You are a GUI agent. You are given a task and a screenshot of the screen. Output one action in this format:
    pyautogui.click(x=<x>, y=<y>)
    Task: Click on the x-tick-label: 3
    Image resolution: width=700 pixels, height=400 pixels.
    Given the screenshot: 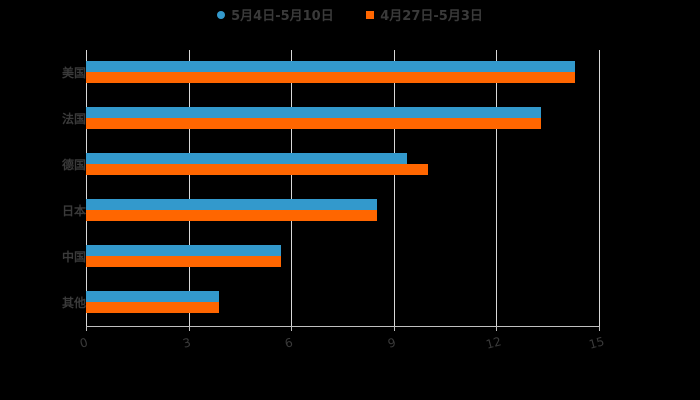 What is the action you would take?
    pyautogui.click(x=187, y=343)
    